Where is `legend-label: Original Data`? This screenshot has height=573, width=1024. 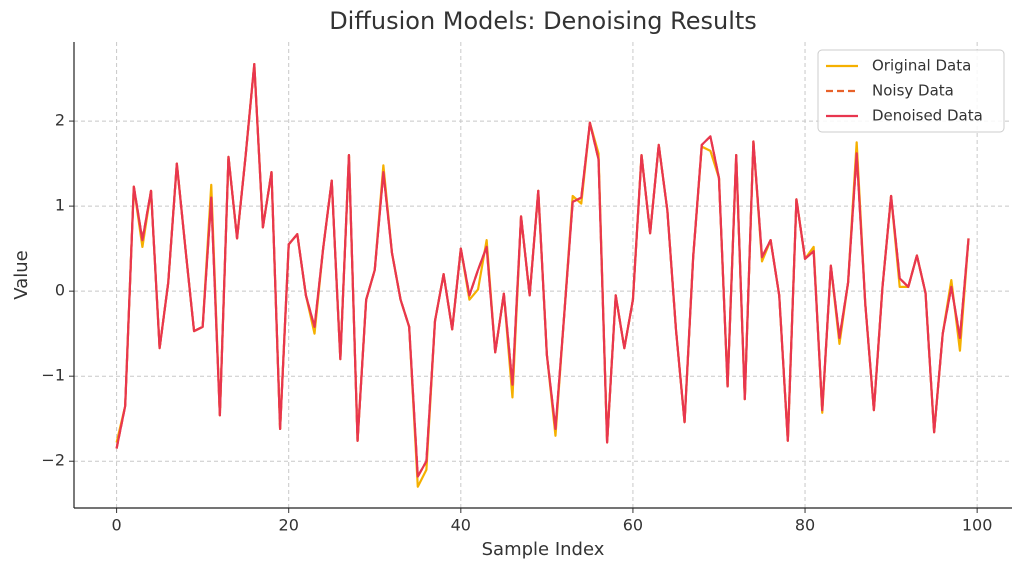
legend-label: Original Data is located at coordinates (921, 66).